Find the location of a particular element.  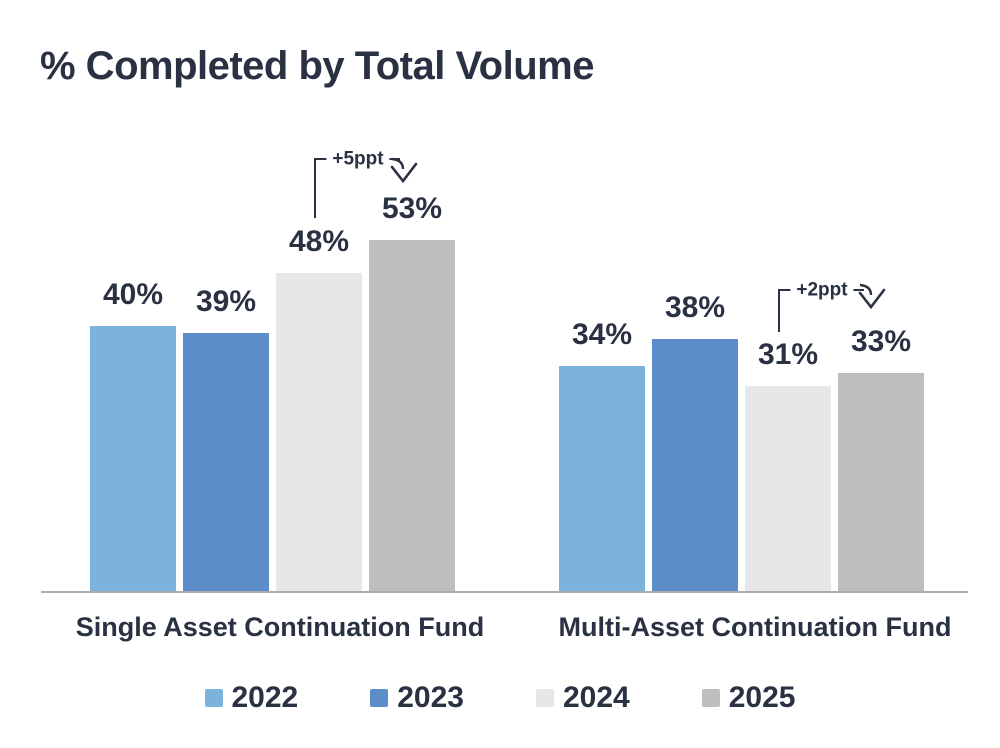

legend-label-2024: 2024 is located at coordinates (596, 697).